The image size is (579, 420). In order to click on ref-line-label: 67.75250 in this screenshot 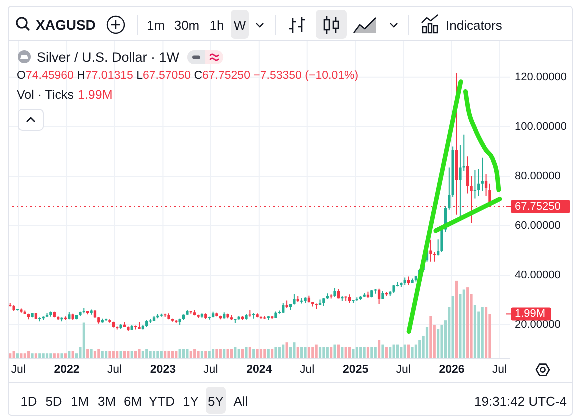, I will do `click(538, 206)`.